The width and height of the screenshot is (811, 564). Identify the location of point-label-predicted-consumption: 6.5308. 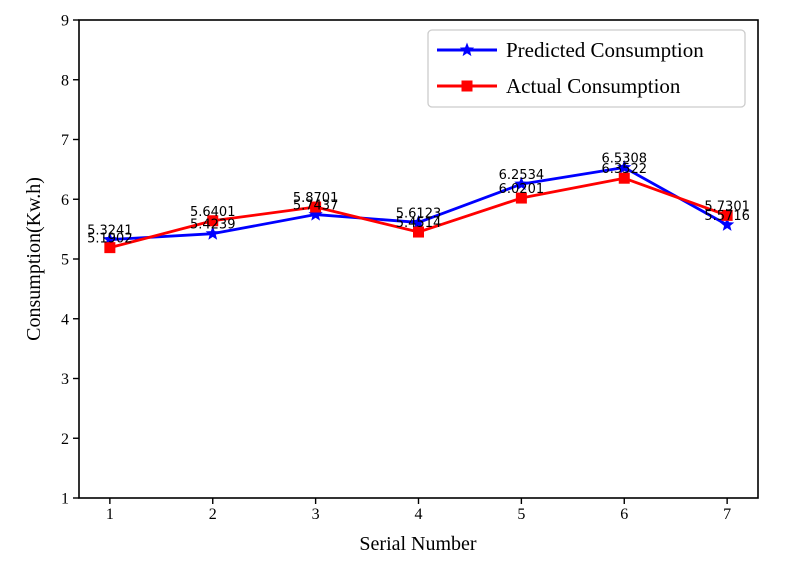
(625, 159).